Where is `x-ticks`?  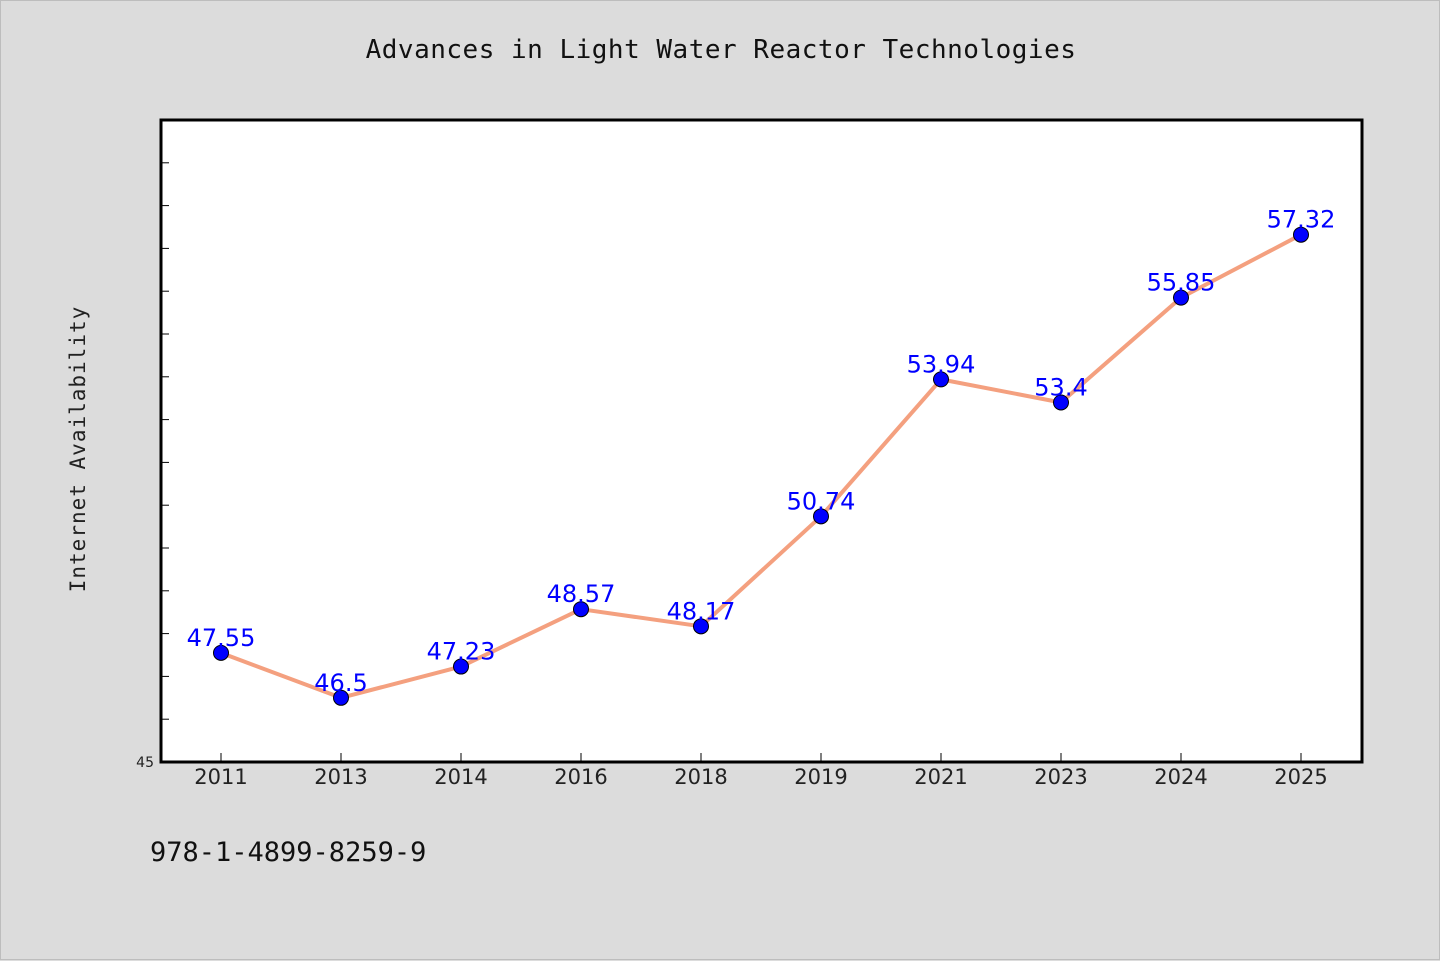
x-ticks is located at coordinates (761, 757).